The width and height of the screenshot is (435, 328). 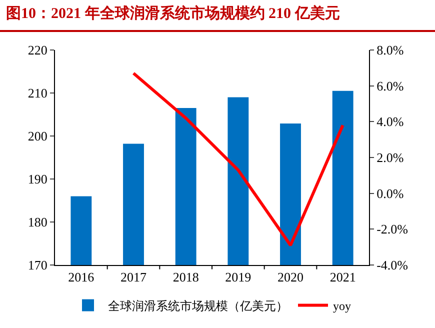 What do you see at coordinates (390, 193) in the screenshot?
I see `y2-tick-label: 0.0%` at bounding box center [390, 193].